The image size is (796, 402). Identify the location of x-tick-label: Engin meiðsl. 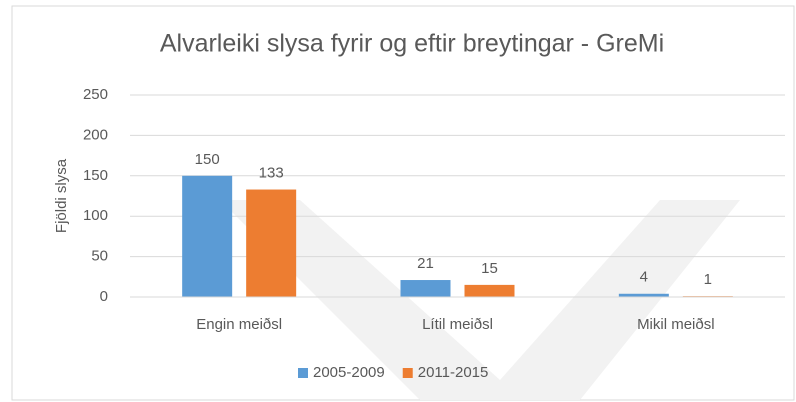
(239, 324).